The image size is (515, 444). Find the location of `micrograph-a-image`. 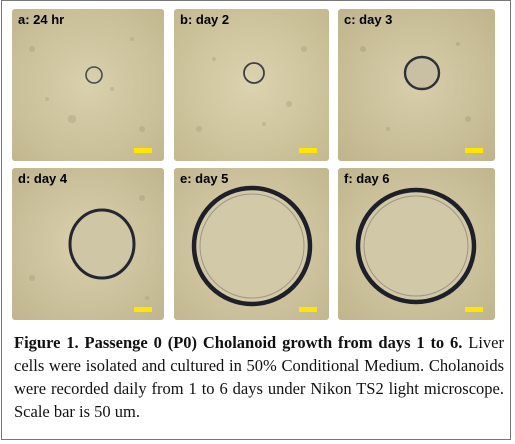

micrograph-a-image is located at coordinates (88, 85).